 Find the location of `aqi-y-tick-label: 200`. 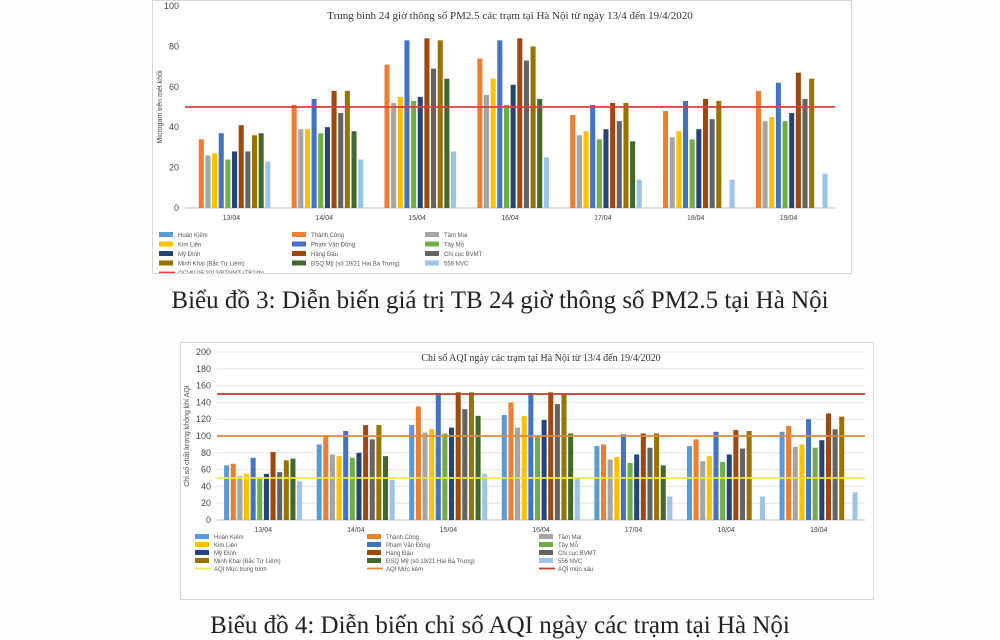

aqi-y-tick-label: 200 is located at coordinates (203, 352).